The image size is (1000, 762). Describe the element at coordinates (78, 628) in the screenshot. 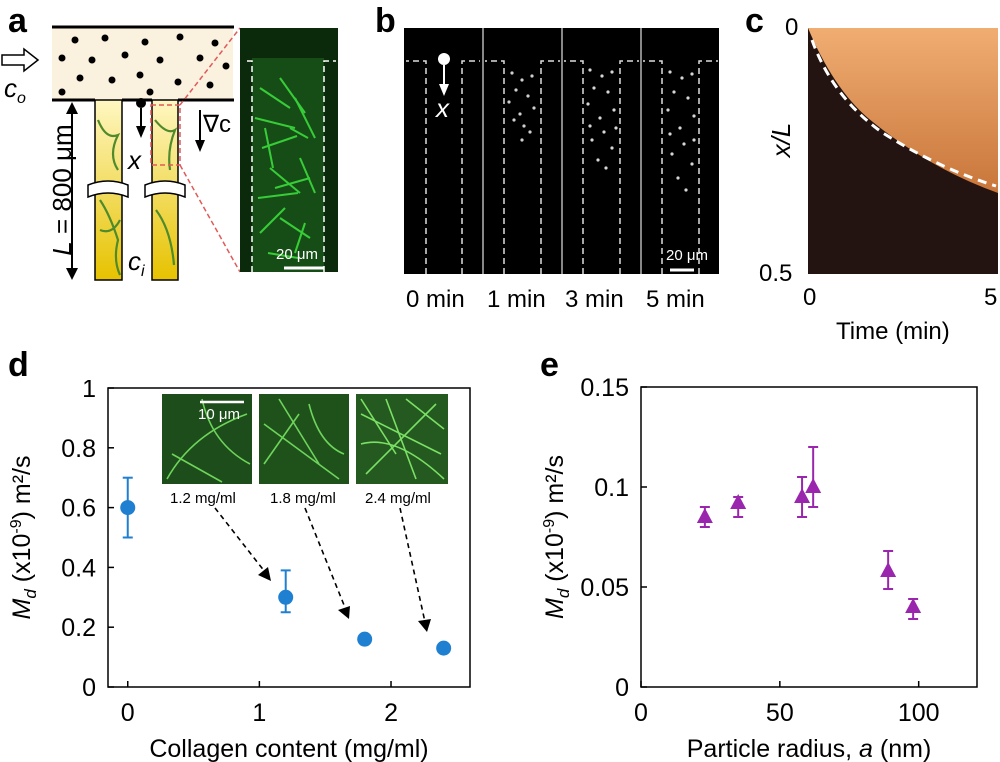

I see `y-tick-label: 0.2` at that location.